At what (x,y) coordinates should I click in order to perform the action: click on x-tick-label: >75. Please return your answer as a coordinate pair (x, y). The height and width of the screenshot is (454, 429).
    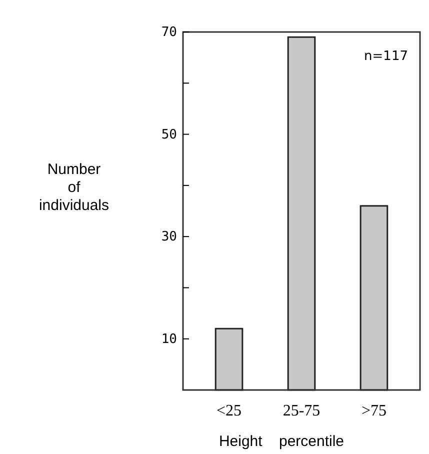
    Looking at the image, I should click on (373, 411).